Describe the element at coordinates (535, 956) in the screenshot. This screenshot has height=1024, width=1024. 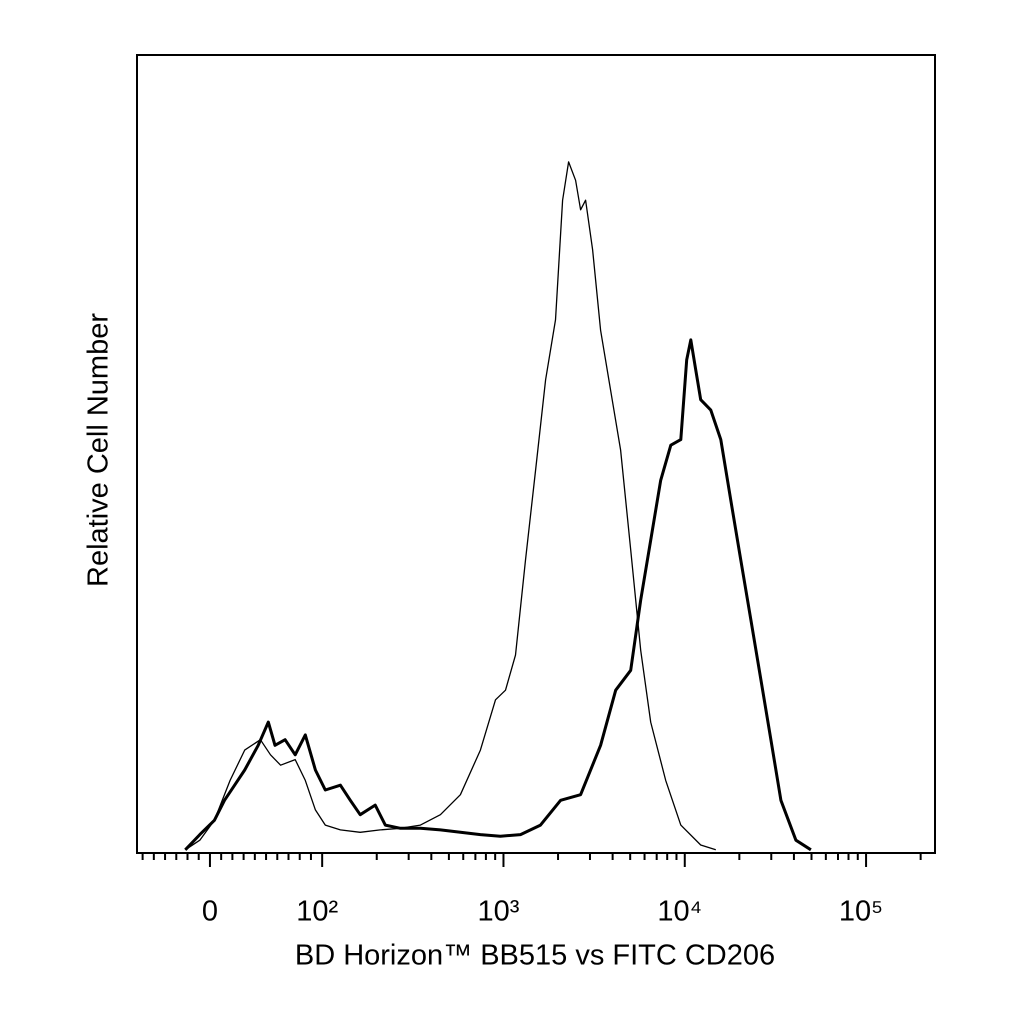
I see `x-axis-label: BD Horizon™ BB515 vs FITC CD206` at that location.